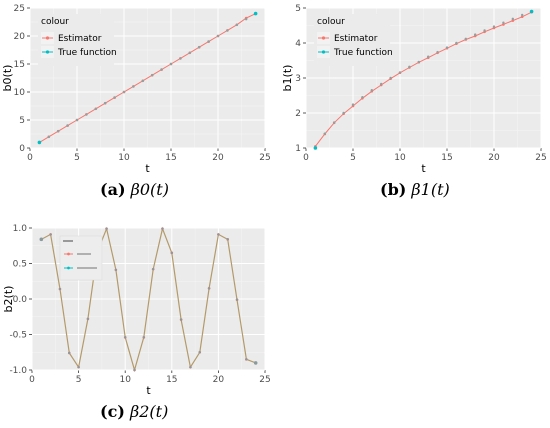 The height and width of the screenshot is (428, 550). What do you see at coordinates (22, 149) in the screenshot?
I see `y-tick-label: 0` at bounding box center [22, 149].